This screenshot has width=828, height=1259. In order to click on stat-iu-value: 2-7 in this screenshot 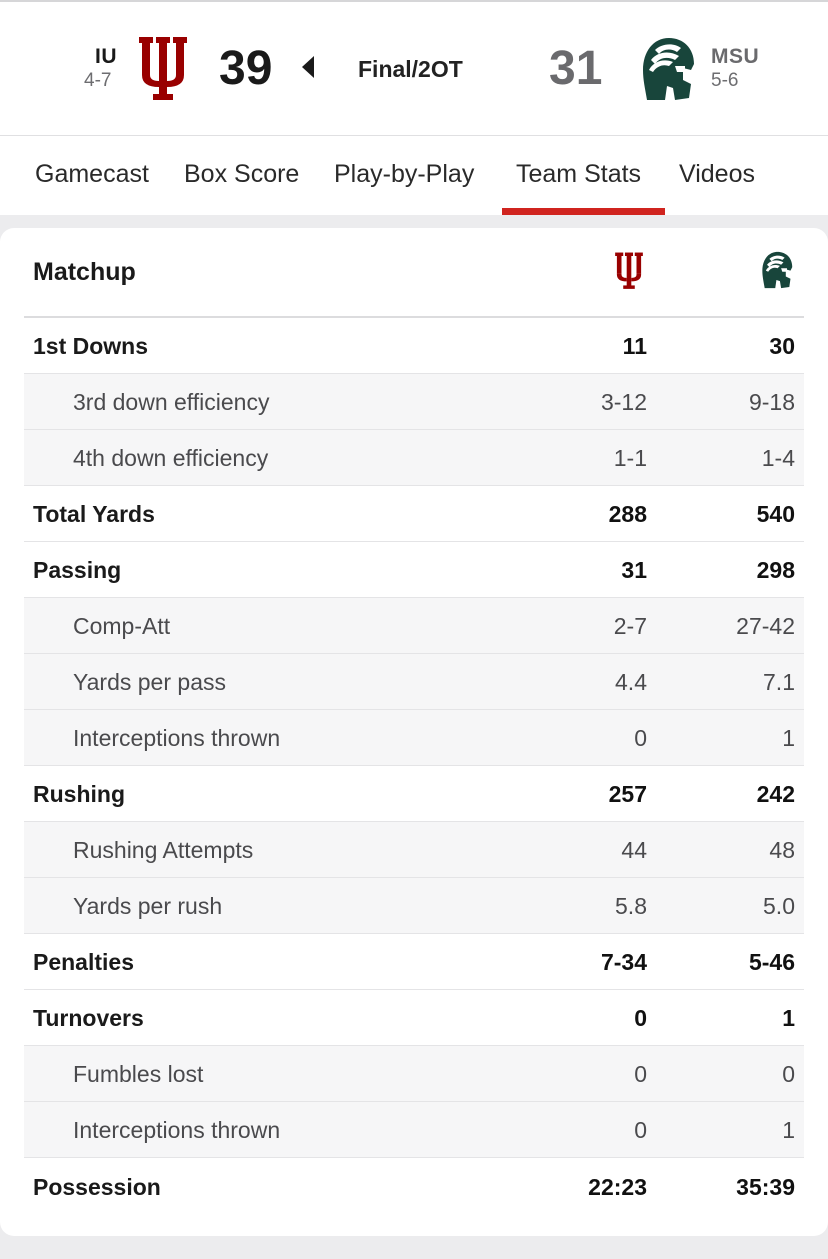, I will do `click(630, 626)`.